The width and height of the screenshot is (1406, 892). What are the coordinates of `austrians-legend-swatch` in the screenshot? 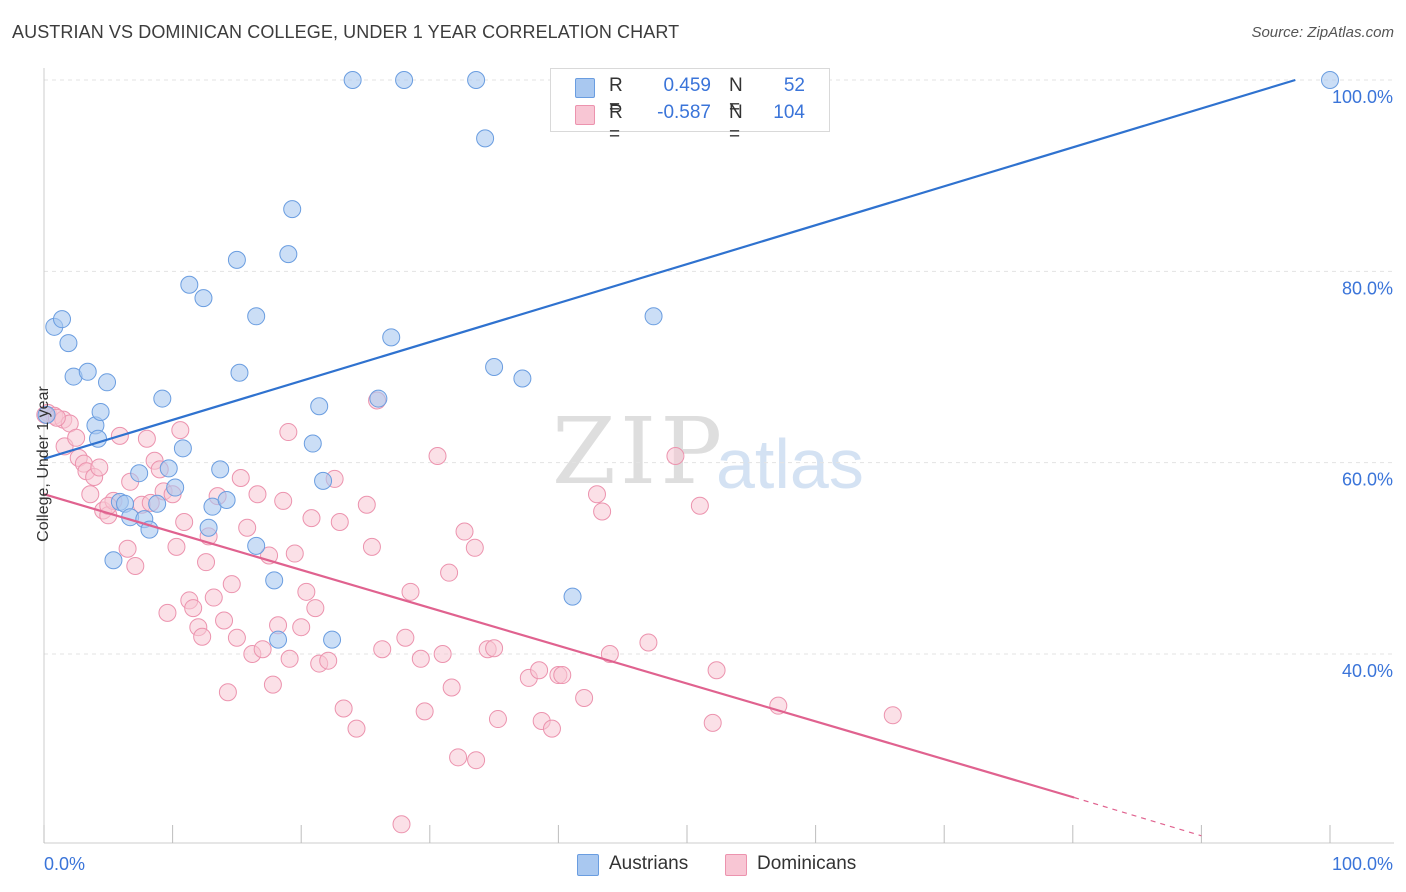 It's located at (588, 865).